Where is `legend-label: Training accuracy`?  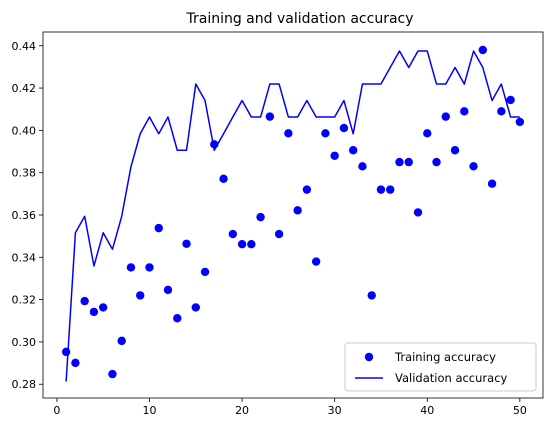
legend-label: Training accuracy is located at coordinates (445, 357).